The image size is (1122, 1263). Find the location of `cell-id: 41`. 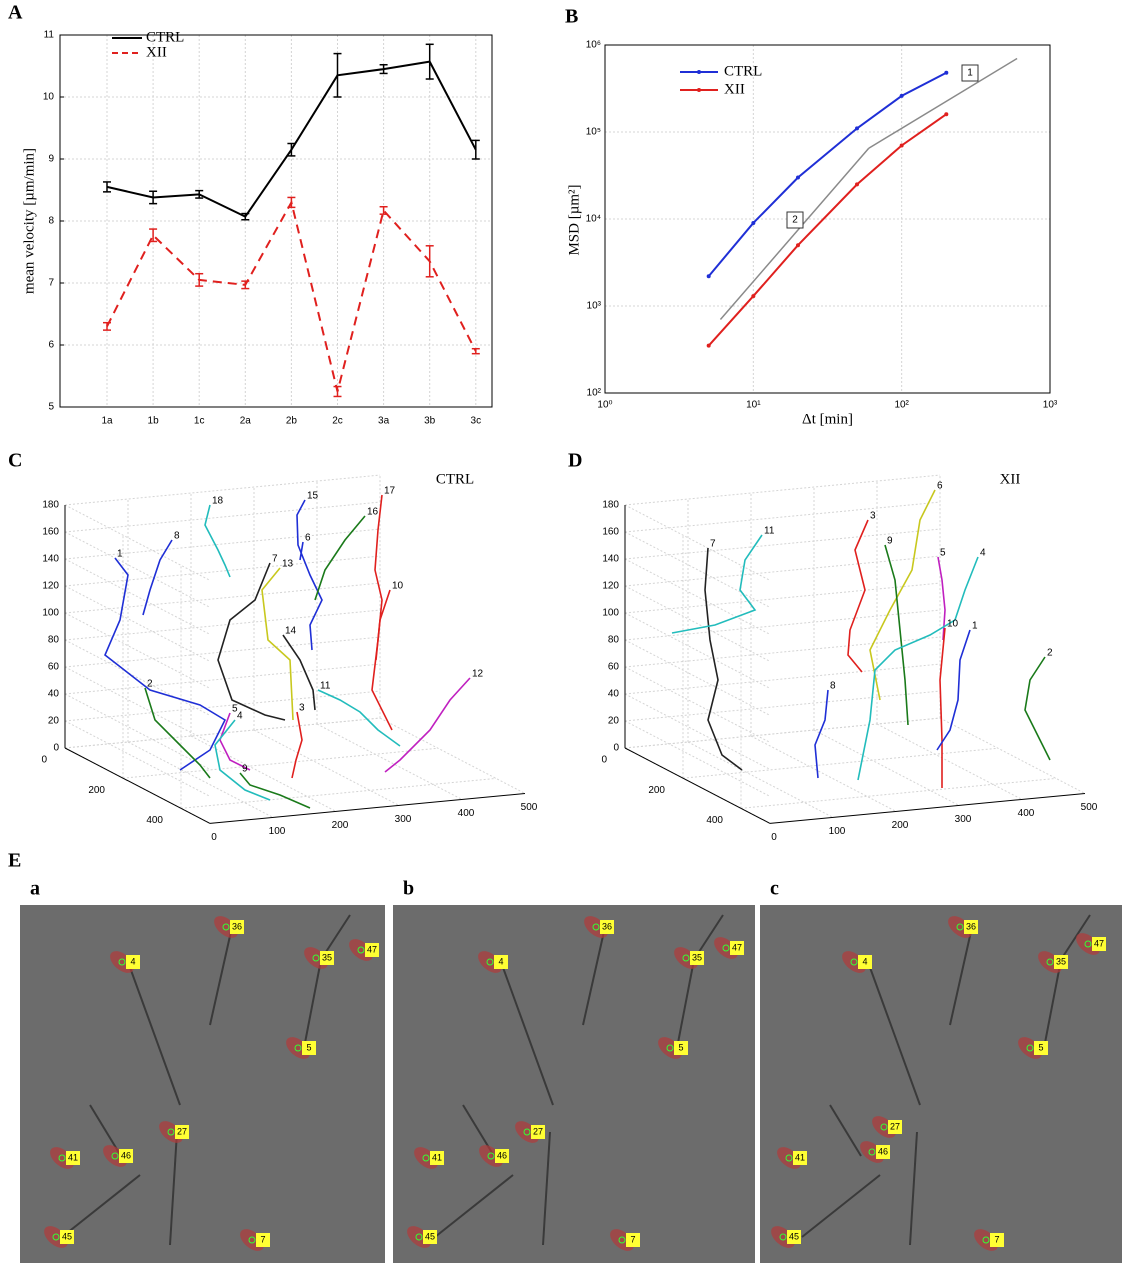

cell-id: 41 is located at coordinates (800, 1157).